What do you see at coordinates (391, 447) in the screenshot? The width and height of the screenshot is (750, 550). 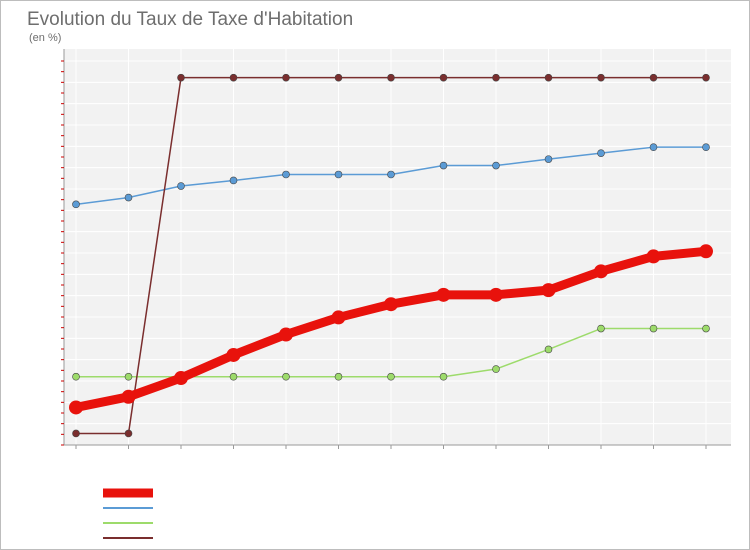 I see `x-axis-ticks` at bounding box center [391, 447].